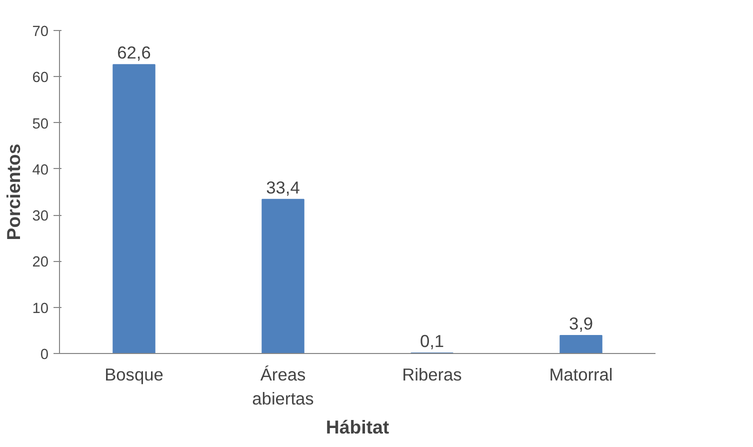  I want to click on data-label: 3,9, so click(581, 324).